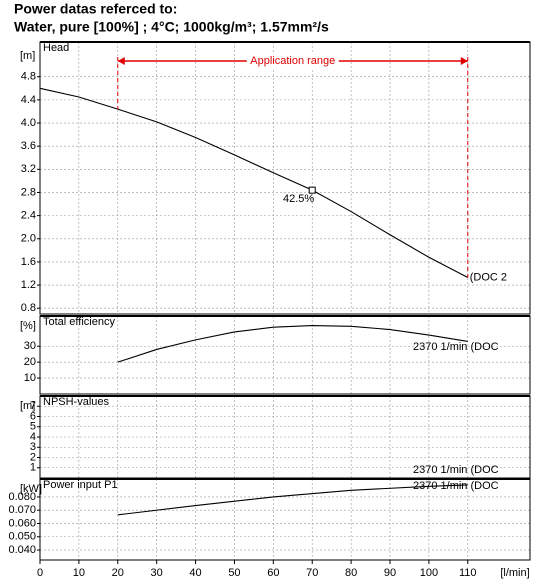  What do you see at coordinates (28, 308) in the screenshot?
I see `y-tick-label: 0.8` at bounding box center [28, 308].